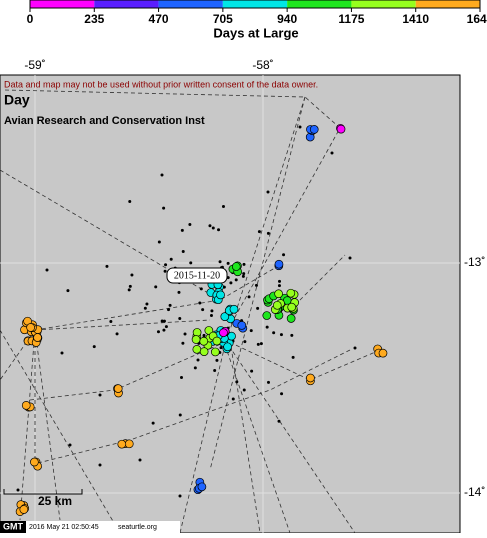  Describe the element at coordinates (13, 527) in the screenshot. I see `gmt-badge` at that location.